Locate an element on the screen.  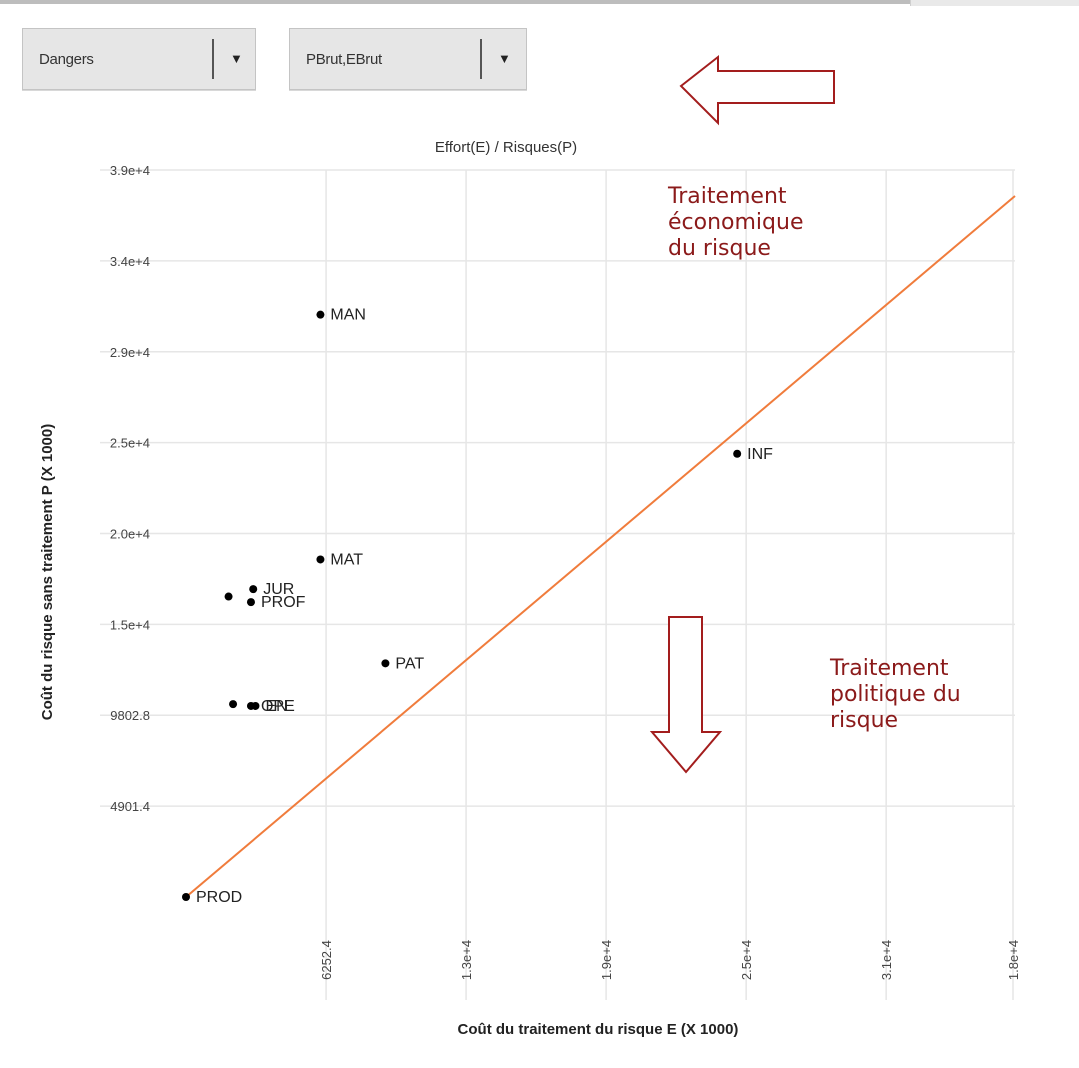
axes-dropdown: PBrut,EBrut ▼ is located at coordinates (408, 59).